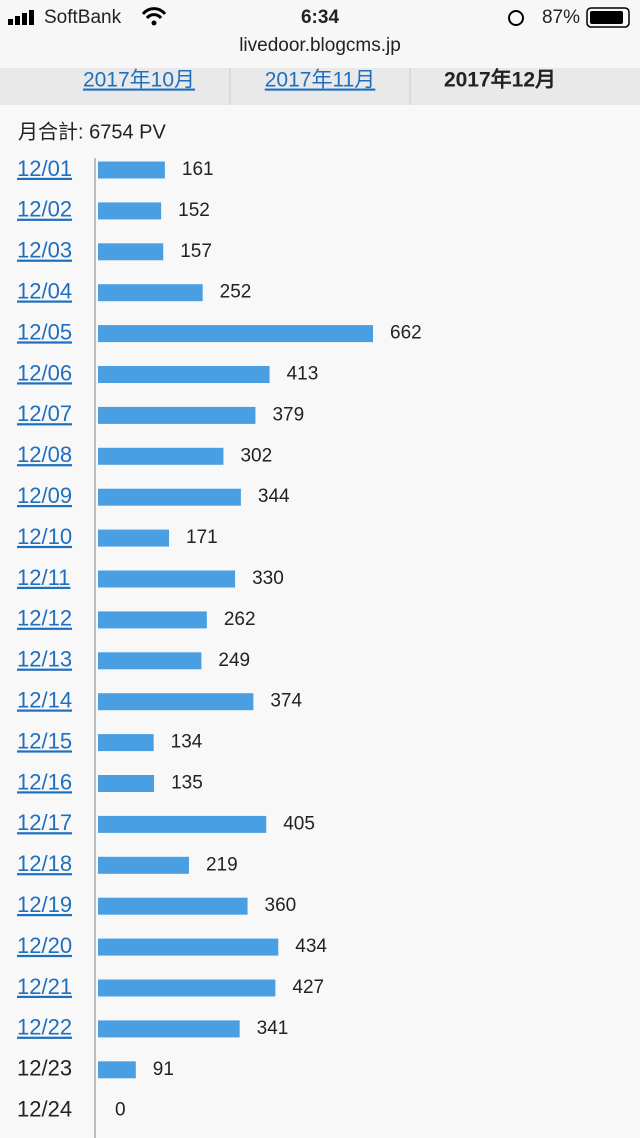  What do you see at coordinates (286, 701) in the screenshot?
I see `value-label: 374` at bounding box center [286, 701].